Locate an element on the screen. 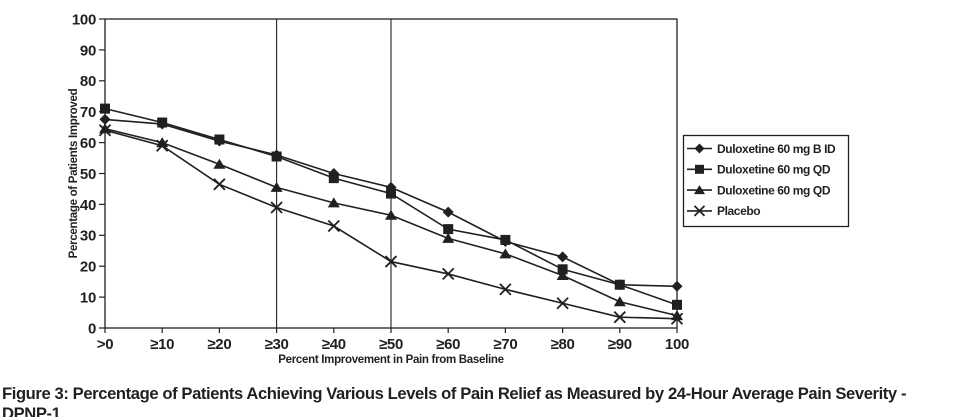 Image resolution: width=959 pixels, height=417 pixels. y-tick-label: 60 is located at coordinates (88, 143).